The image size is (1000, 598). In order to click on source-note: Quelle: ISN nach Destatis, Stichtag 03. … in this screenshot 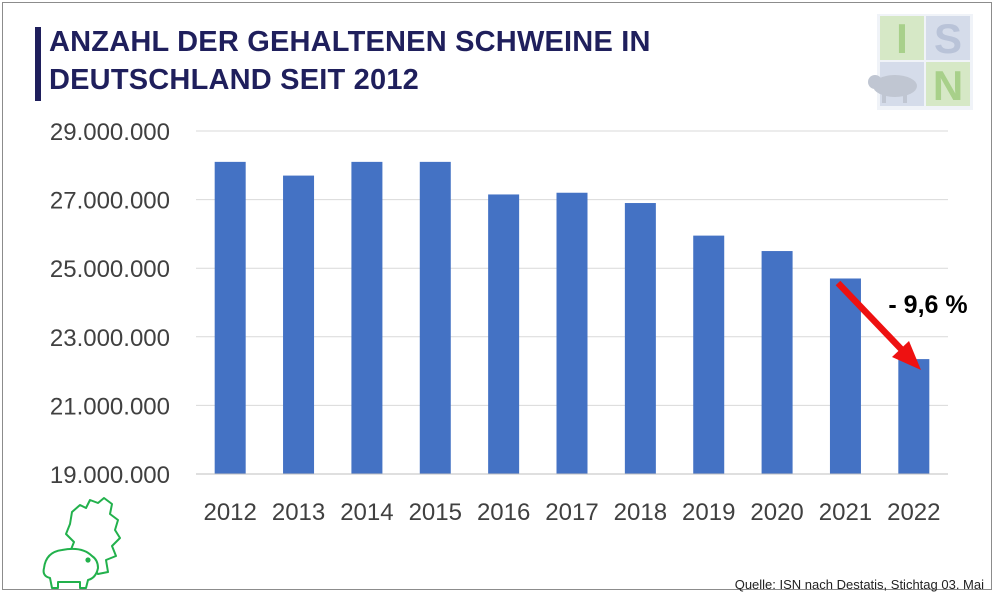, I will do `click(859, 584)`.